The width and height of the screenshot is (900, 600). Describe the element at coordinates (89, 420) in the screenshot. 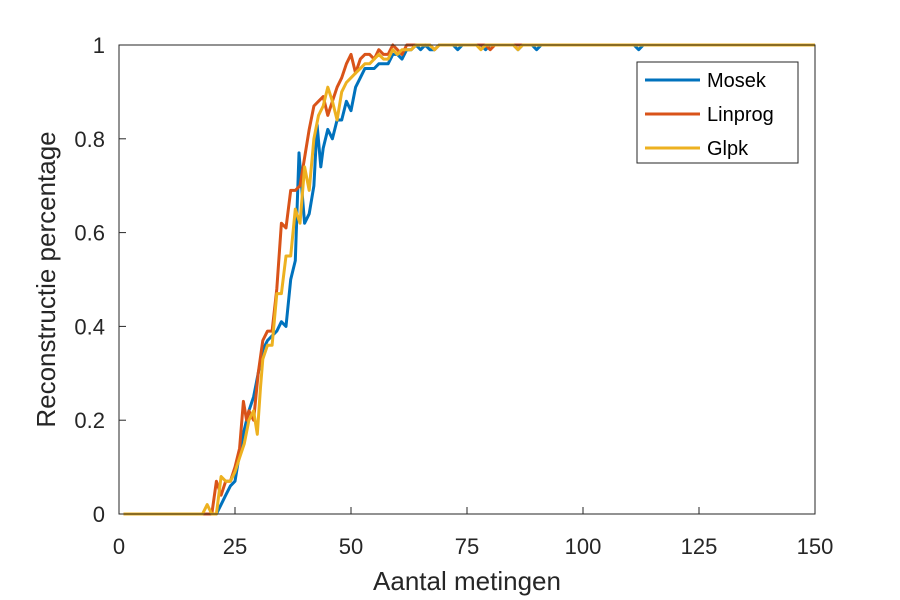

I see `y-tick-label: 0.2` at that location.